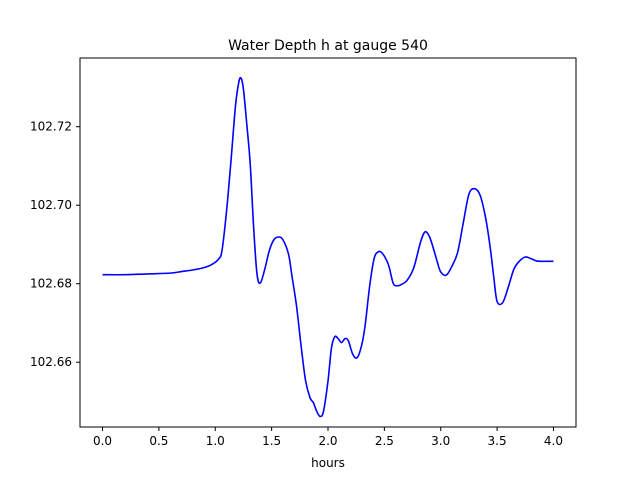 Image resolution: width=640 pixels, height=480 pixels. I want to click on x-tick-label: 3.5, so click(497, 441).